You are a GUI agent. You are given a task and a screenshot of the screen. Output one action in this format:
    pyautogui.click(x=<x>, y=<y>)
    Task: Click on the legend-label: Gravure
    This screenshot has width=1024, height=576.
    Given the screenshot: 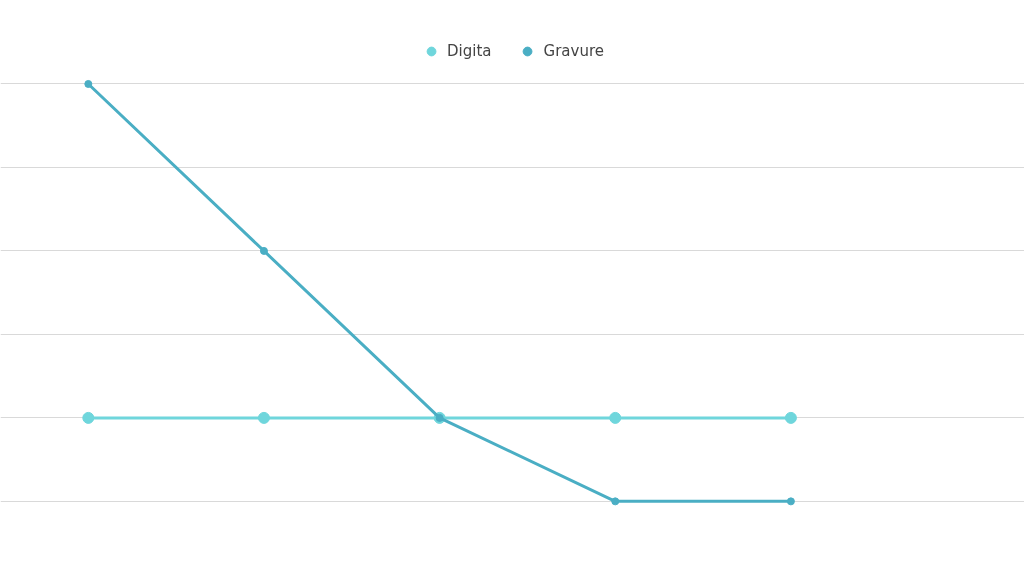 What is the action you would take?
    pyautogui.click(x=573, y=51)
    